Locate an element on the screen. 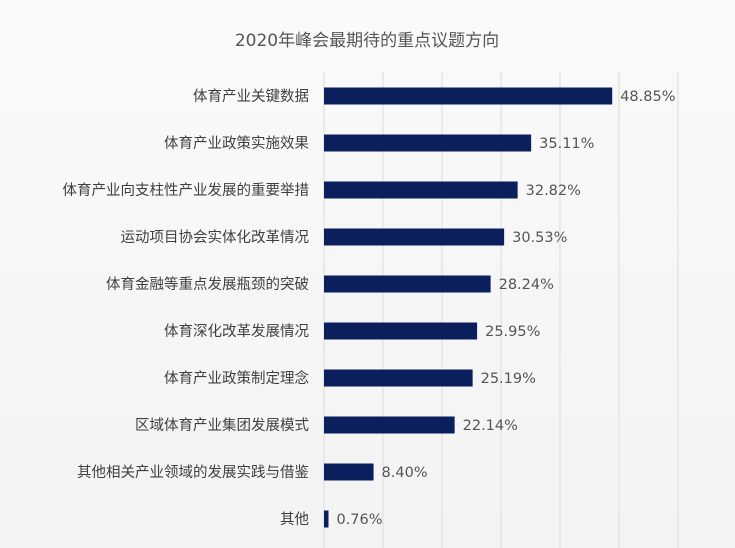 The image size is (735, 548). category-label: 其他 is located at coordinates (294, 519).